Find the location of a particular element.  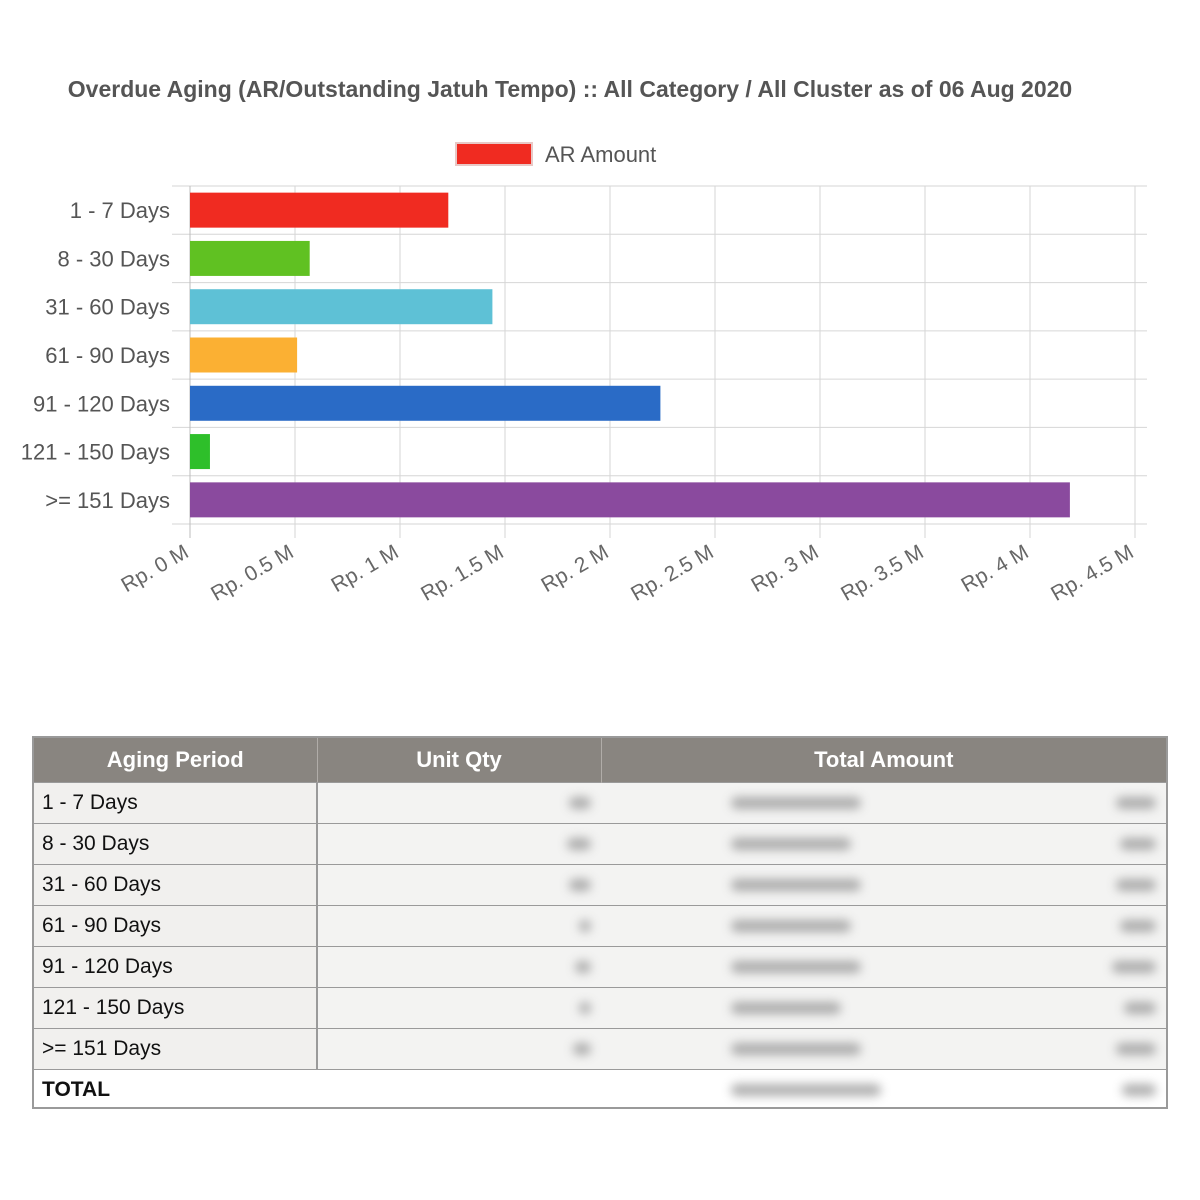

total-label: TOTAL is located at coordinates (175, 1088).